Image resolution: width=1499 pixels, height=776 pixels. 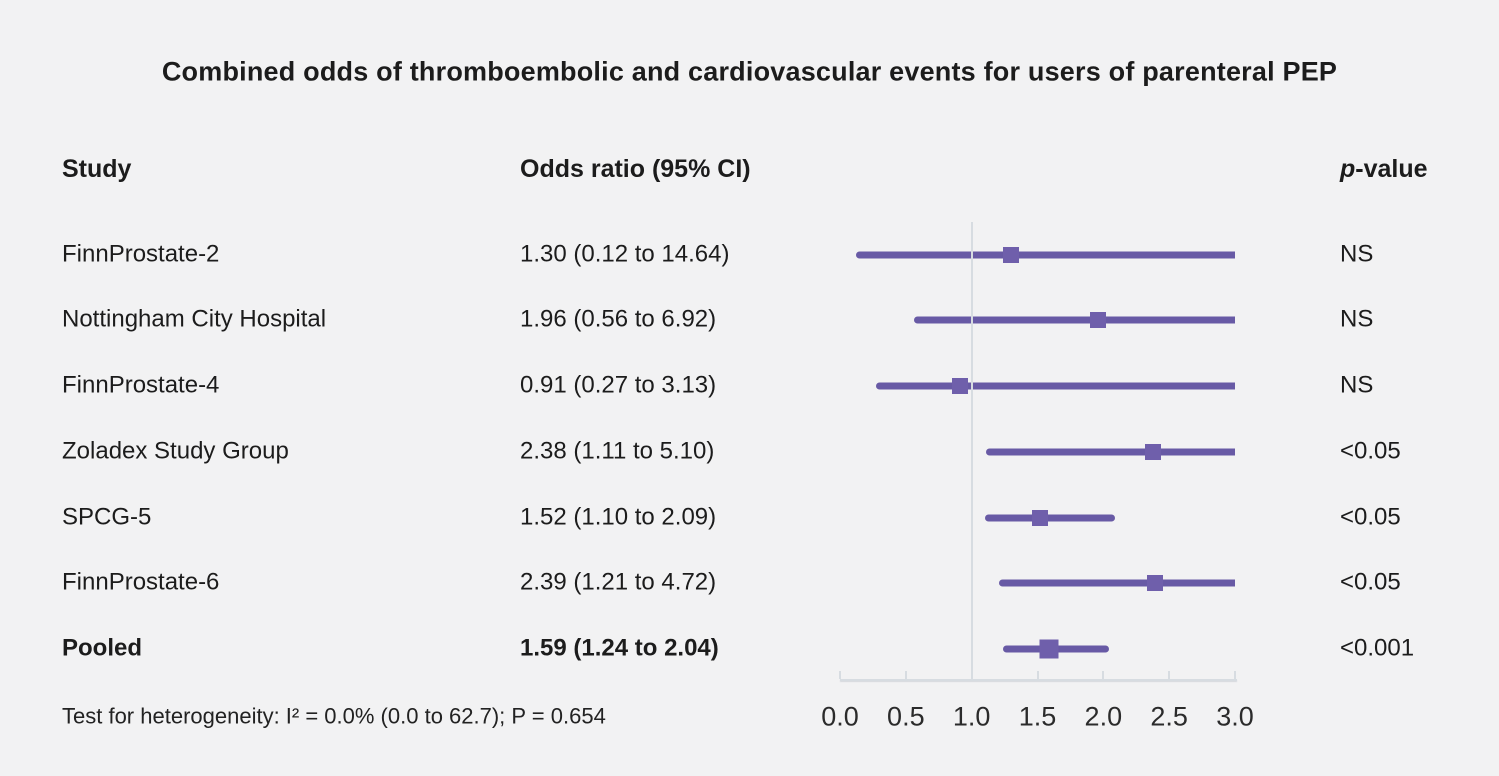 I want to click on odds-ratio-label: 2.38 (1.11 to 5.10), so click(x=617, y=451).